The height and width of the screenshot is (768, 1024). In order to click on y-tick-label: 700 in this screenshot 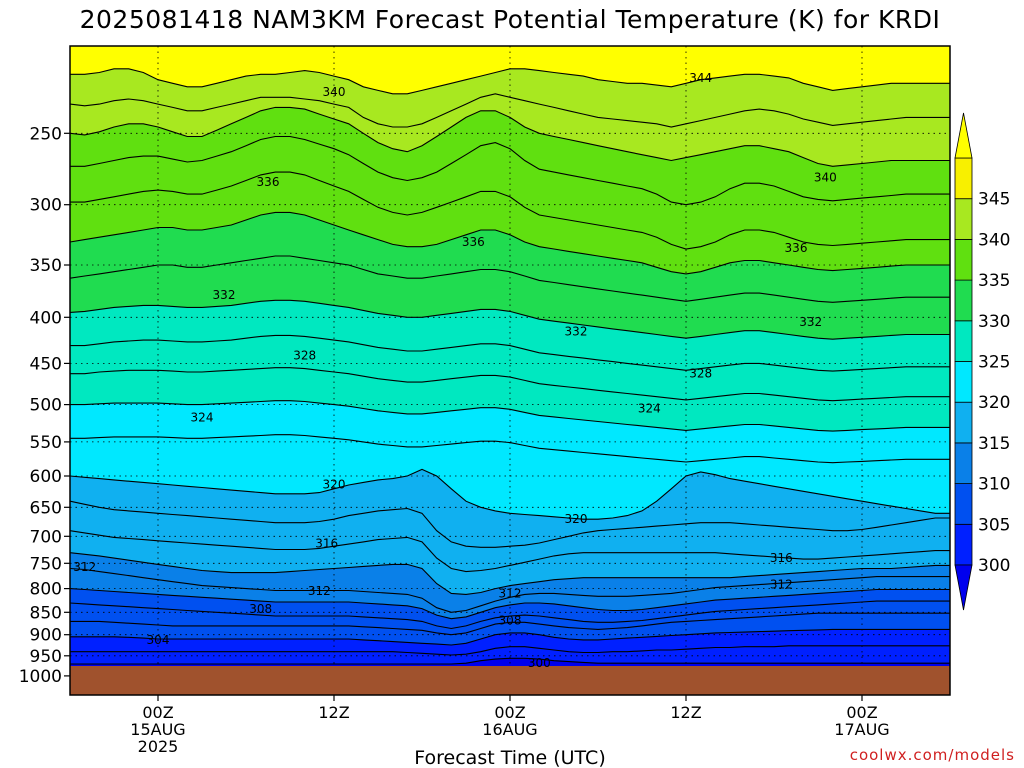, I will do `click(46, 537)`.